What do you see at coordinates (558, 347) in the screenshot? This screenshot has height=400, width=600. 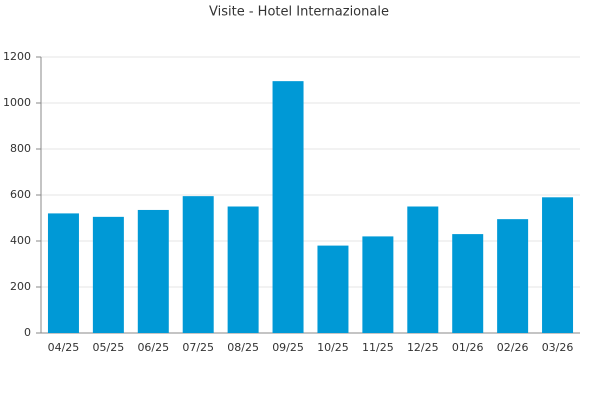 I see `x-tick-label: 03/26` at bounding box center [558, 347].